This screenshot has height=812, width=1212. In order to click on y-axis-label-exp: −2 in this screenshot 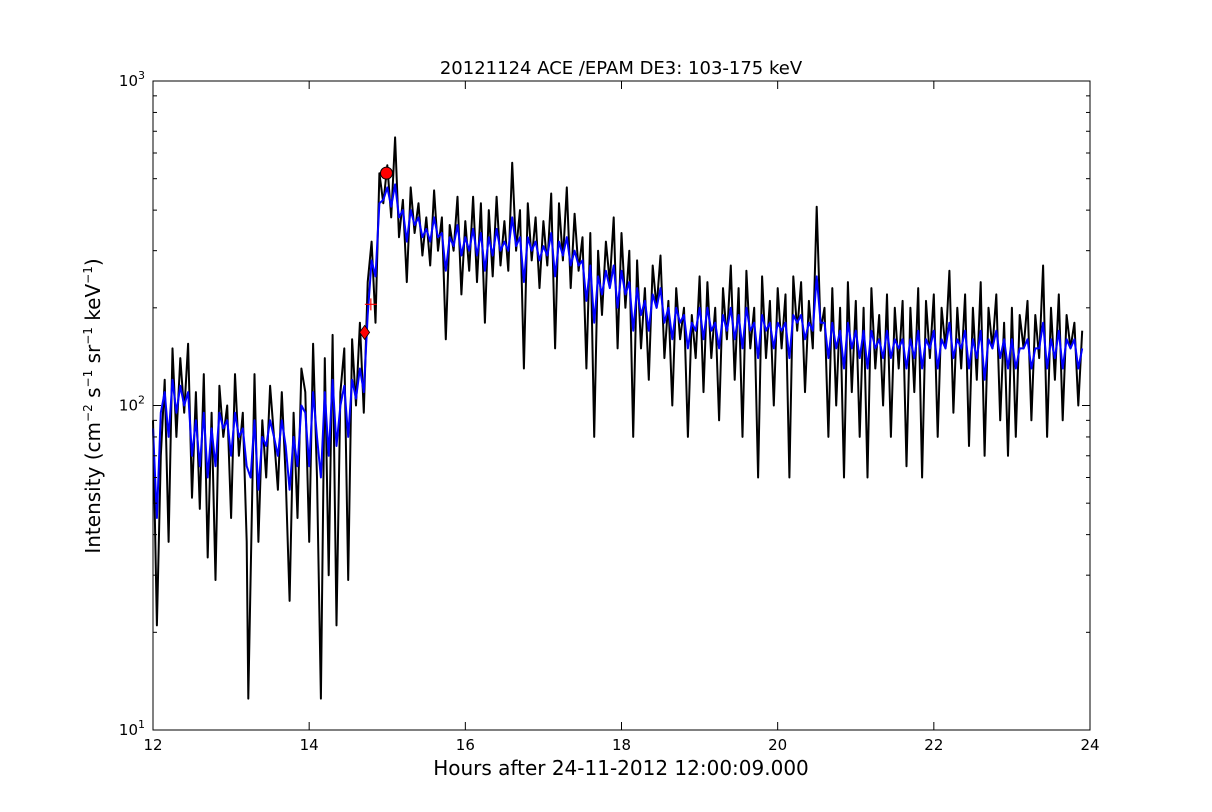, I will do `click(88, 413)`.